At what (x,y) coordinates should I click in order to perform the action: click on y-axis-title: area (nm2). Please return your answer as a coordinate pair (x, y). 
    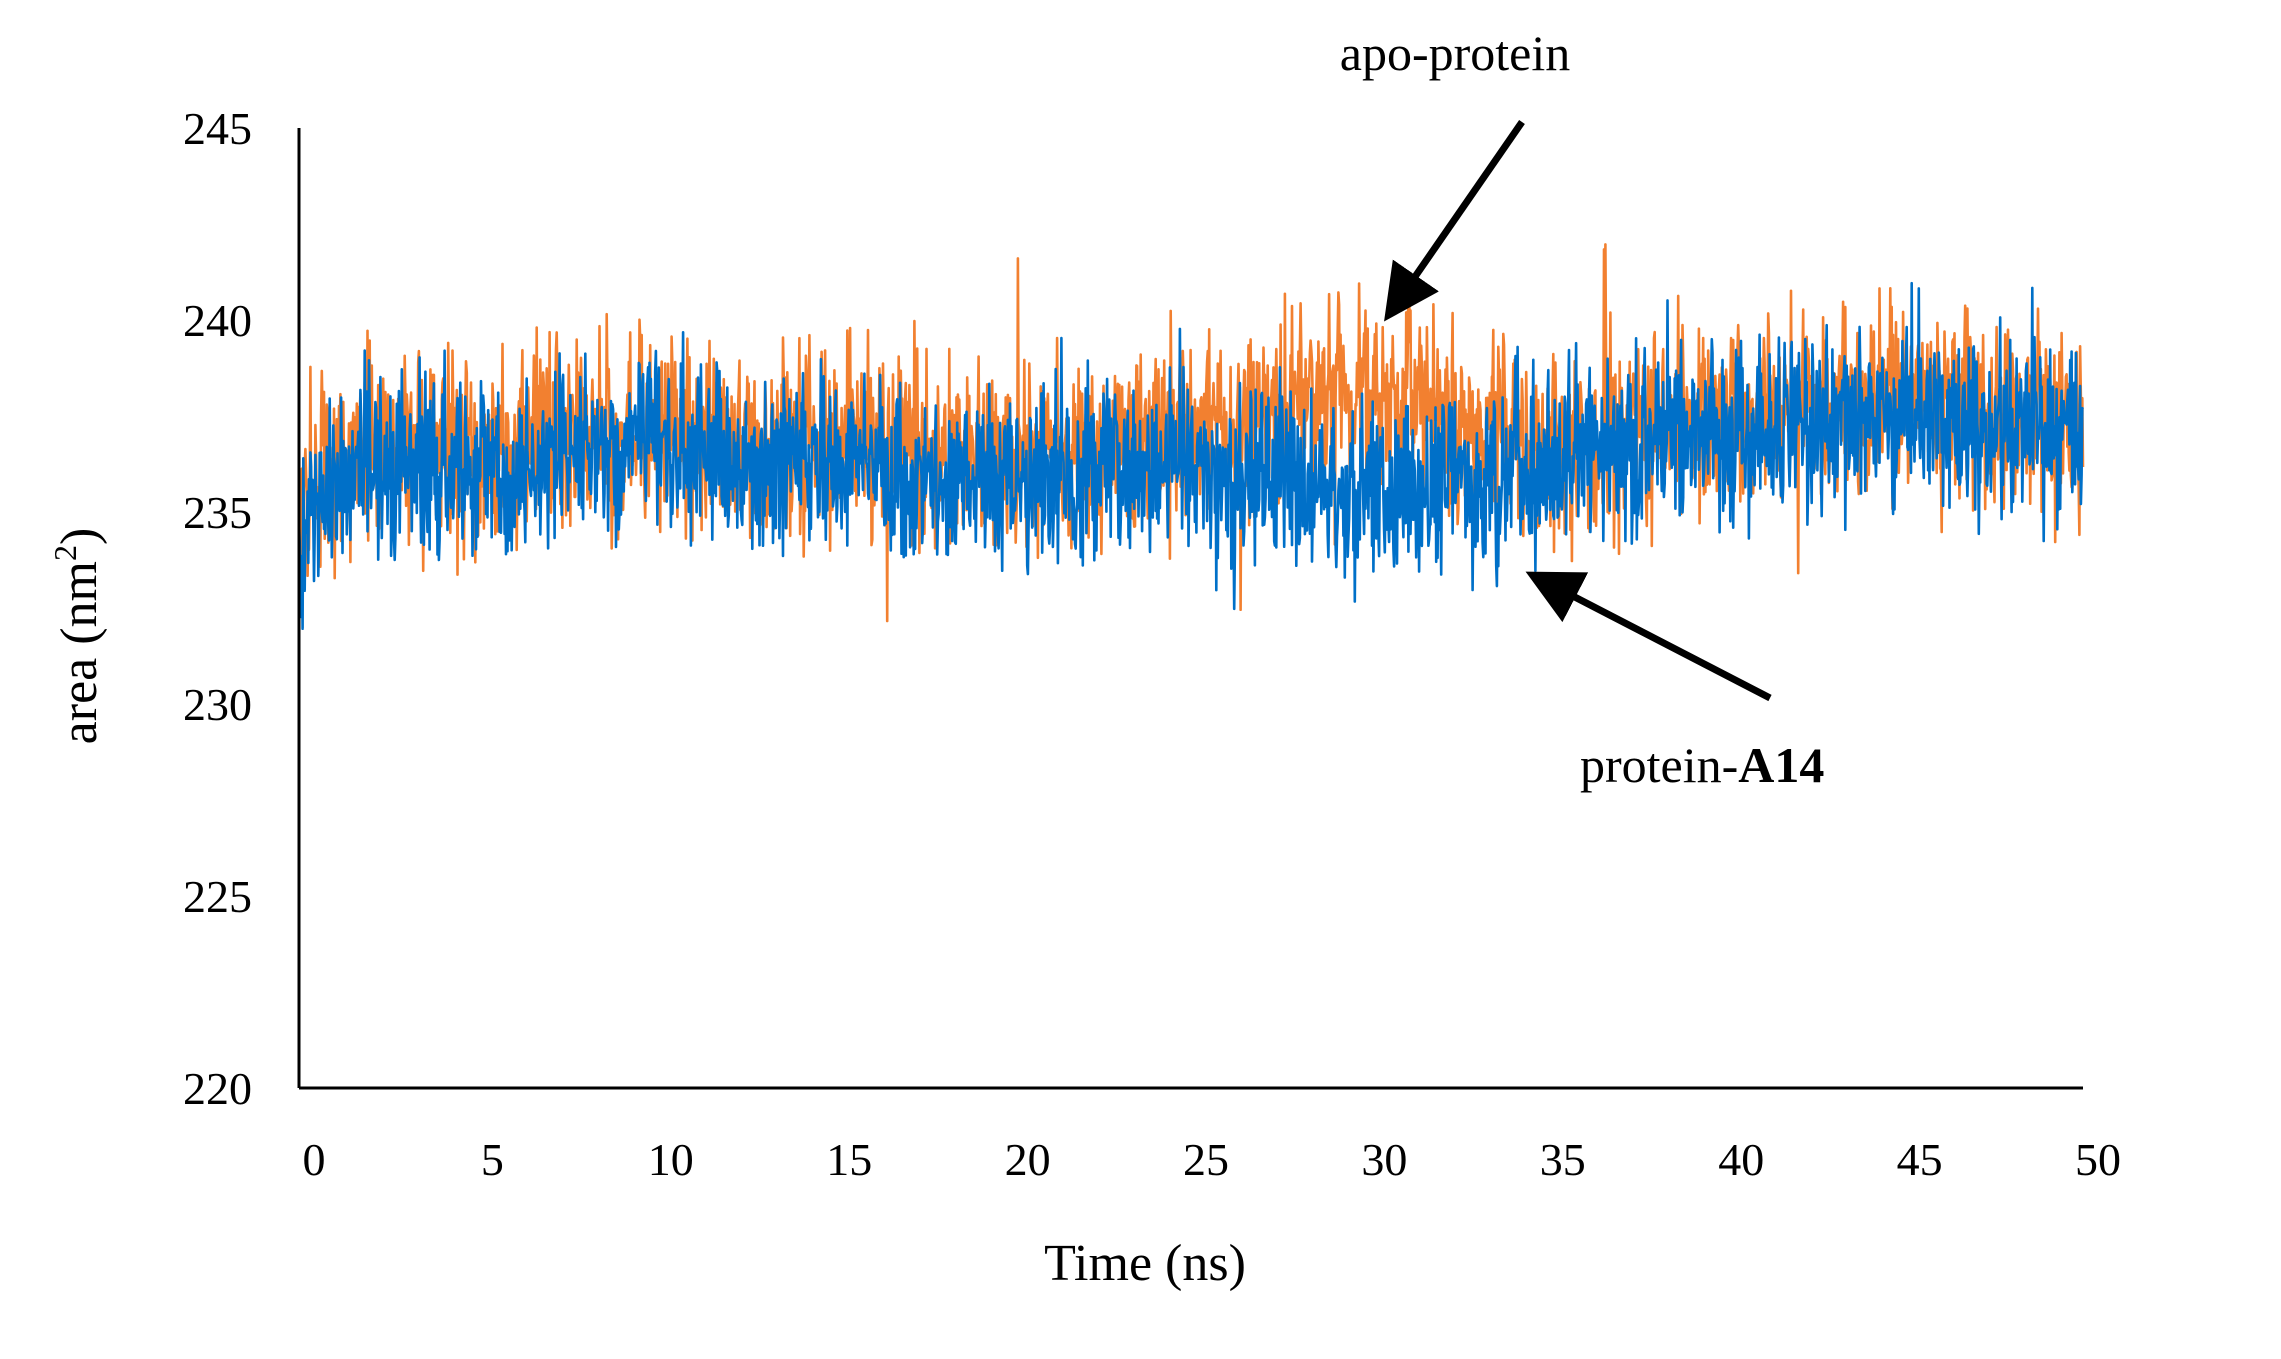
    Looking at the image, I should click on (77, 636).